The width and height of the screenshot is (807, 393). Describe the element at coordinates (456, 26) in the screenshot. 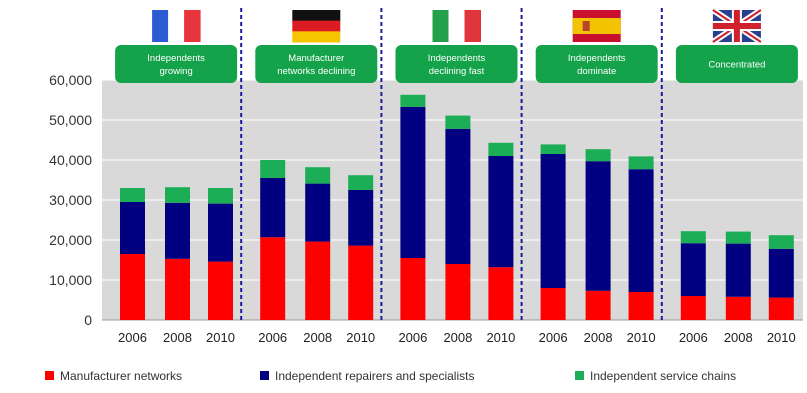

I see `flag-italy-icon` at that location.